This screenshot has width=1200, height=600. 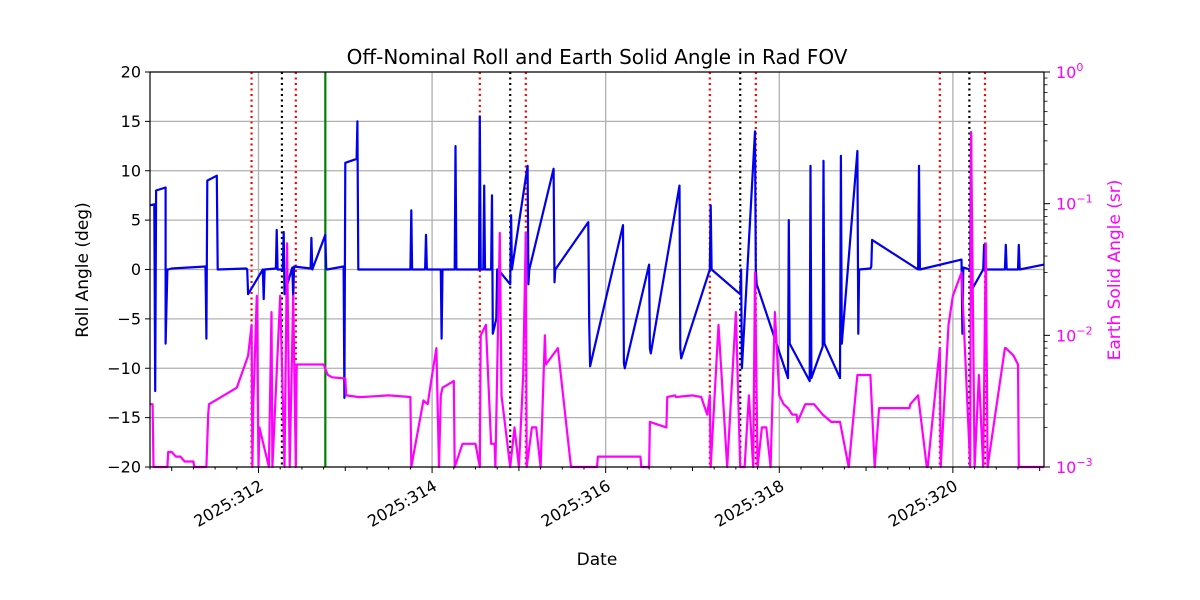 I want to click on left-axis: −20 −15 −10 −5 0 5 10 15 20, so click(x=128, y=270).